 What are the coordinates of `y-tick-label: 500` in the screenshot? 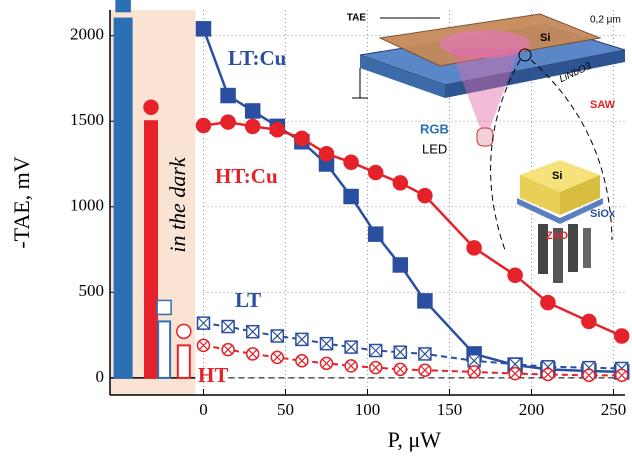 It's located at (92, 290).